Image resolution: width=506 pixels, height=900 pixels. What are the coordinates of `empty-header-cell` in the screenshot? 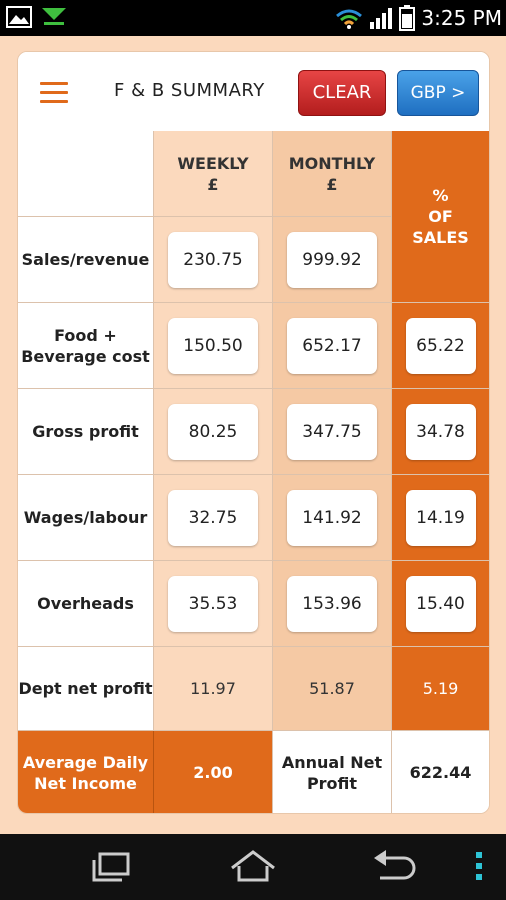 It's located at (86, 174).